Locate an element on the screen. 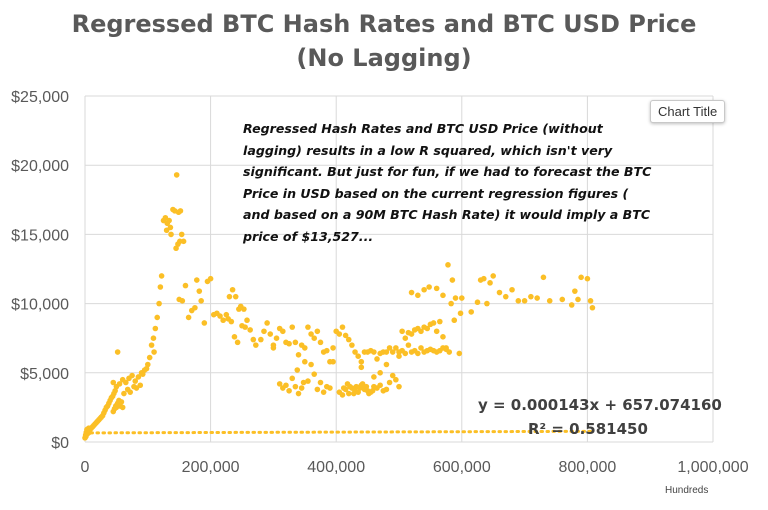  x-tick-label: 800,000 is located at coordinates (587, 467).